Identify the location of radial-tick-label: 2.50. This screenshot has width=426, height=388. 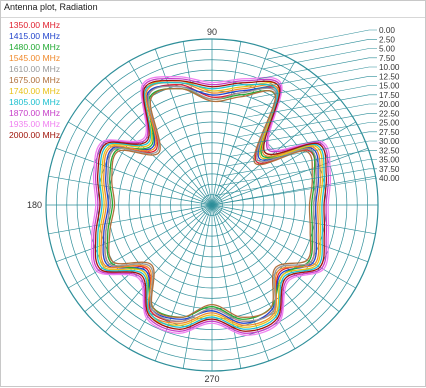
(387, 39).